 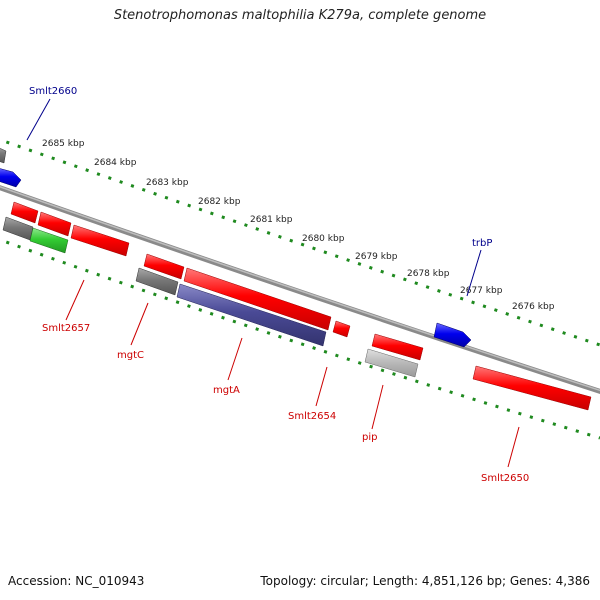 I want to click on gene-label-smlt2657: Smlt2657, so click(x=66, y=328).